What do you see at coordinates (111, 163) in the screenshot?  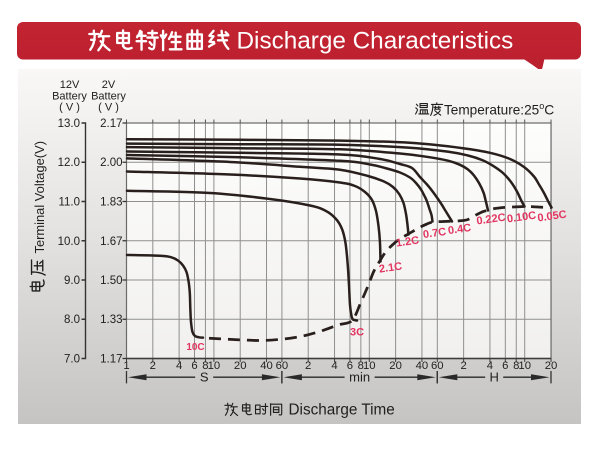 I see `svg-text: 2.00` at bounding box center [111, 163].